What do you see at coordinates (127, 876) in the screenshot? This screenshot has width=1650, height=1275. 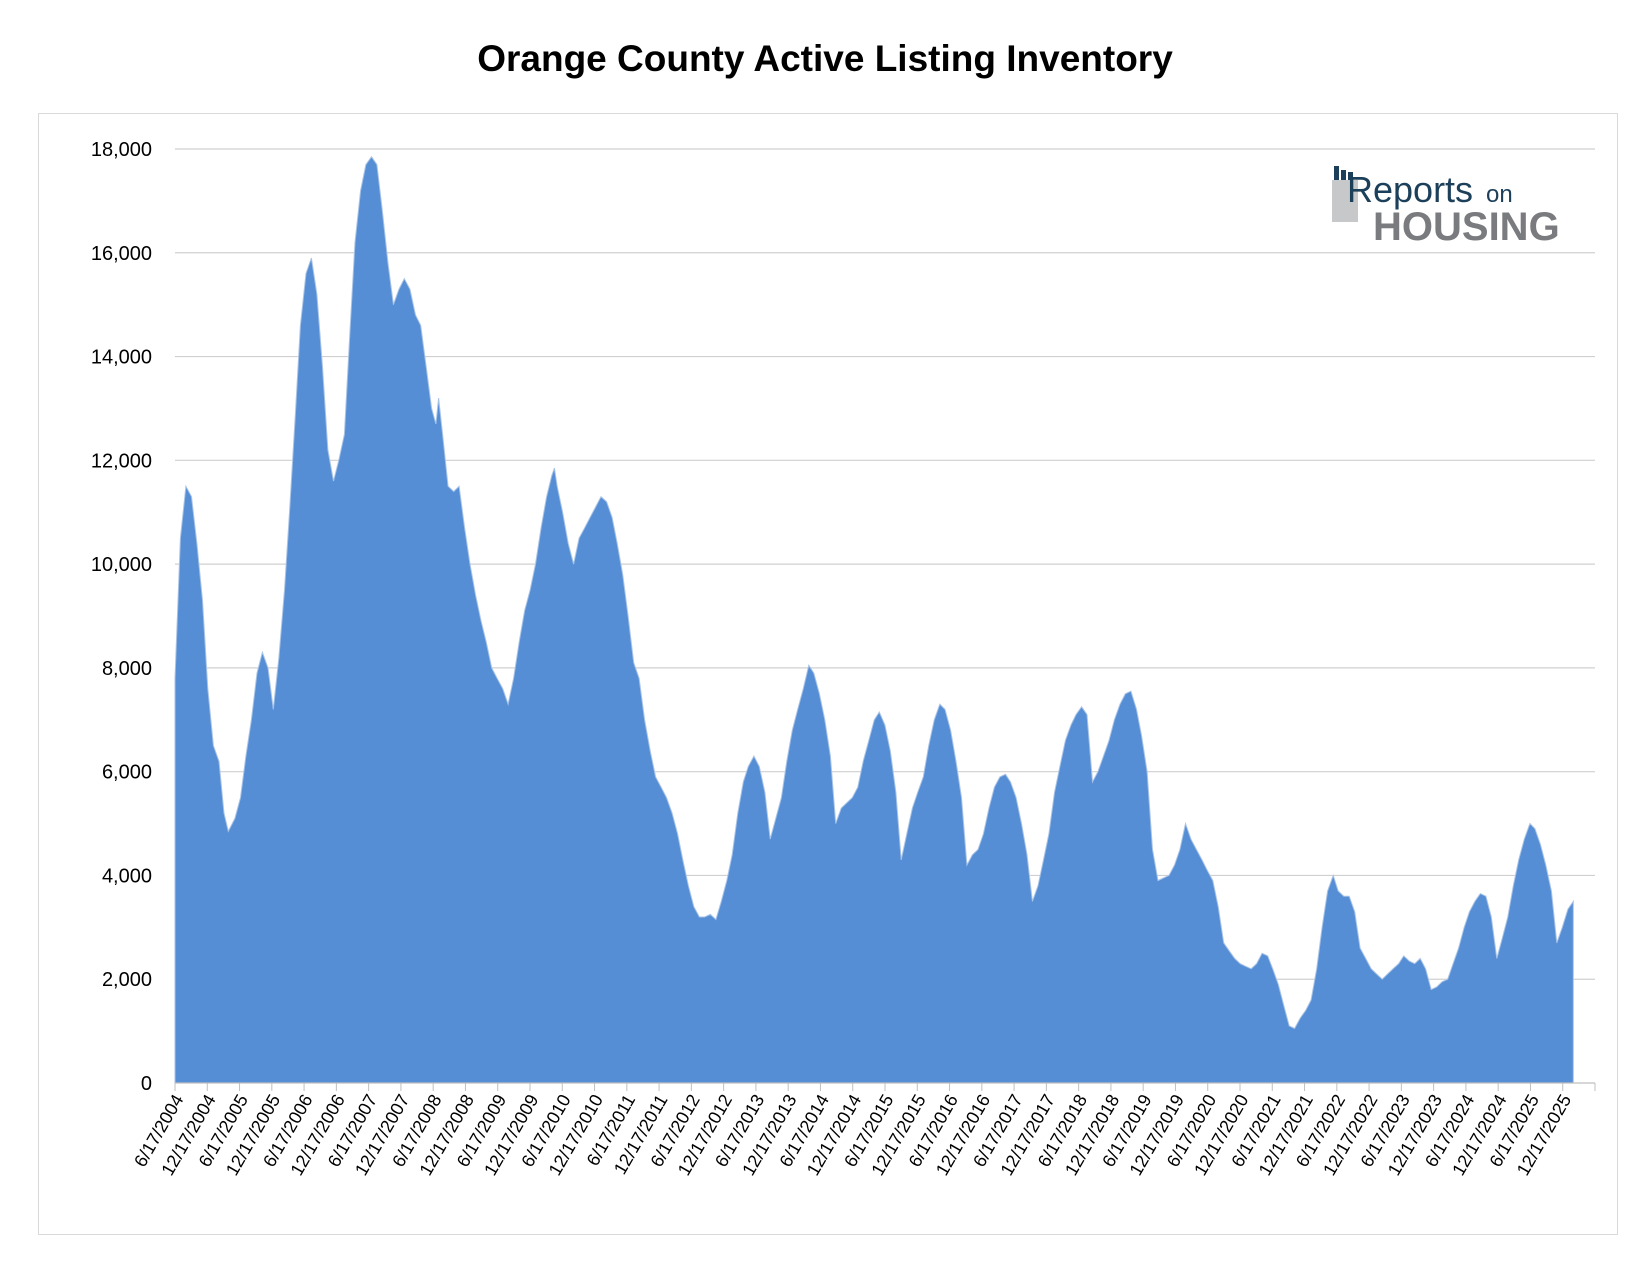 I see `y-tick-label: 4,000` at bounding box center [127, 876].